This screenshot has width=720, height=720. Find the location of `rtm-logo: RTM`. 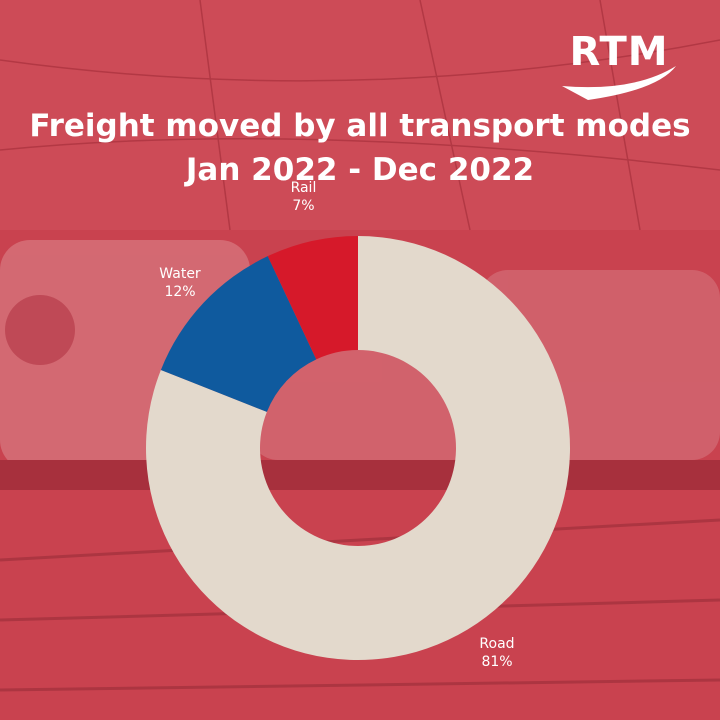

rtm-logo: RTM is located at coordinates (619, 68).